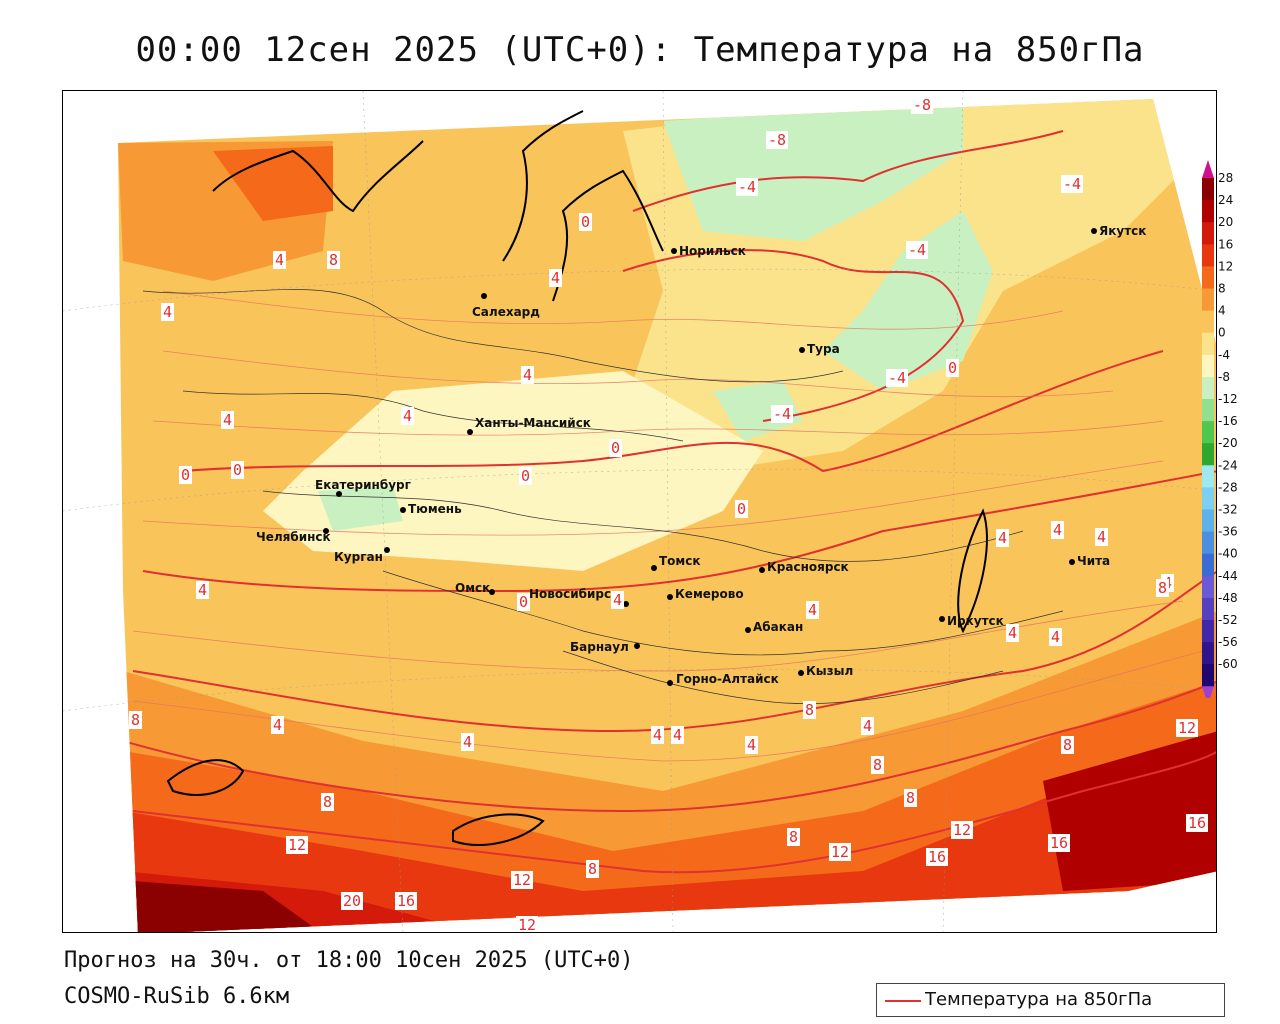 The width and height of the screenshot is (1280, 1024). What do you see at coordinates (605, 647) in the screenshot?
I see `city-marker: Барнаул` at bounding box center [605, 647].